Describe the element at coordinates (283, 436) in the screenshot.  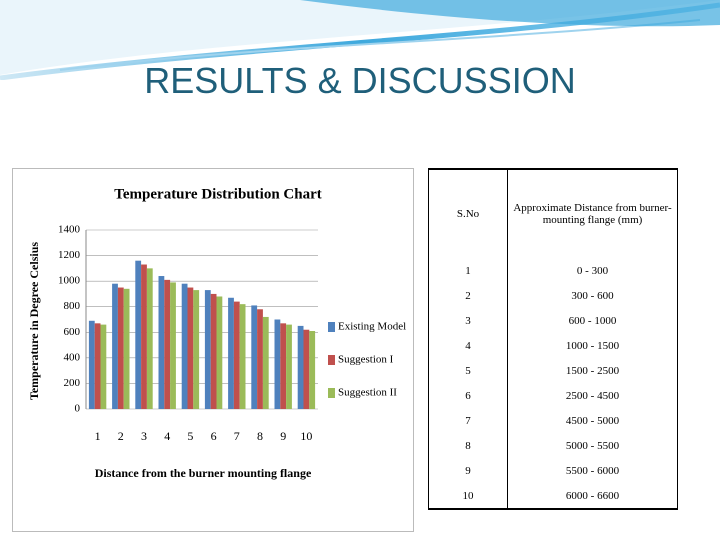
I see `x-tick-label: 9` at that location.